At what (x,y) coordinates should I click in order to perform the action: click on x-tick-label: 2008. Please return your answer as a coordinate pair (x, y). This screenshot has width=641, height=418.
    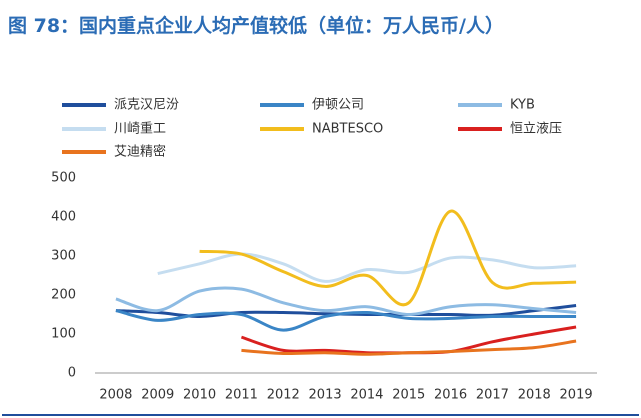
    Looking at the image, I should click on (115, 395).